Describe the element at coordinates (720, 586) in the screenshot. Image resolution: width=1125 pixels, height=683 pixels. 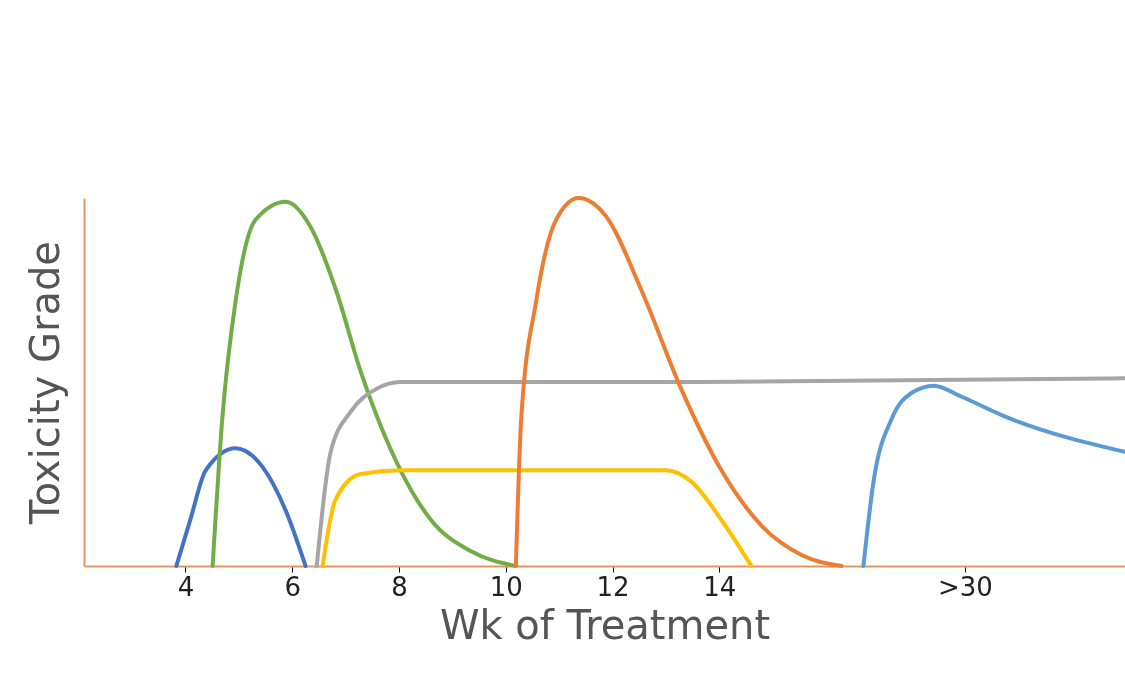
I see `x-tick-label: 14` at that location.